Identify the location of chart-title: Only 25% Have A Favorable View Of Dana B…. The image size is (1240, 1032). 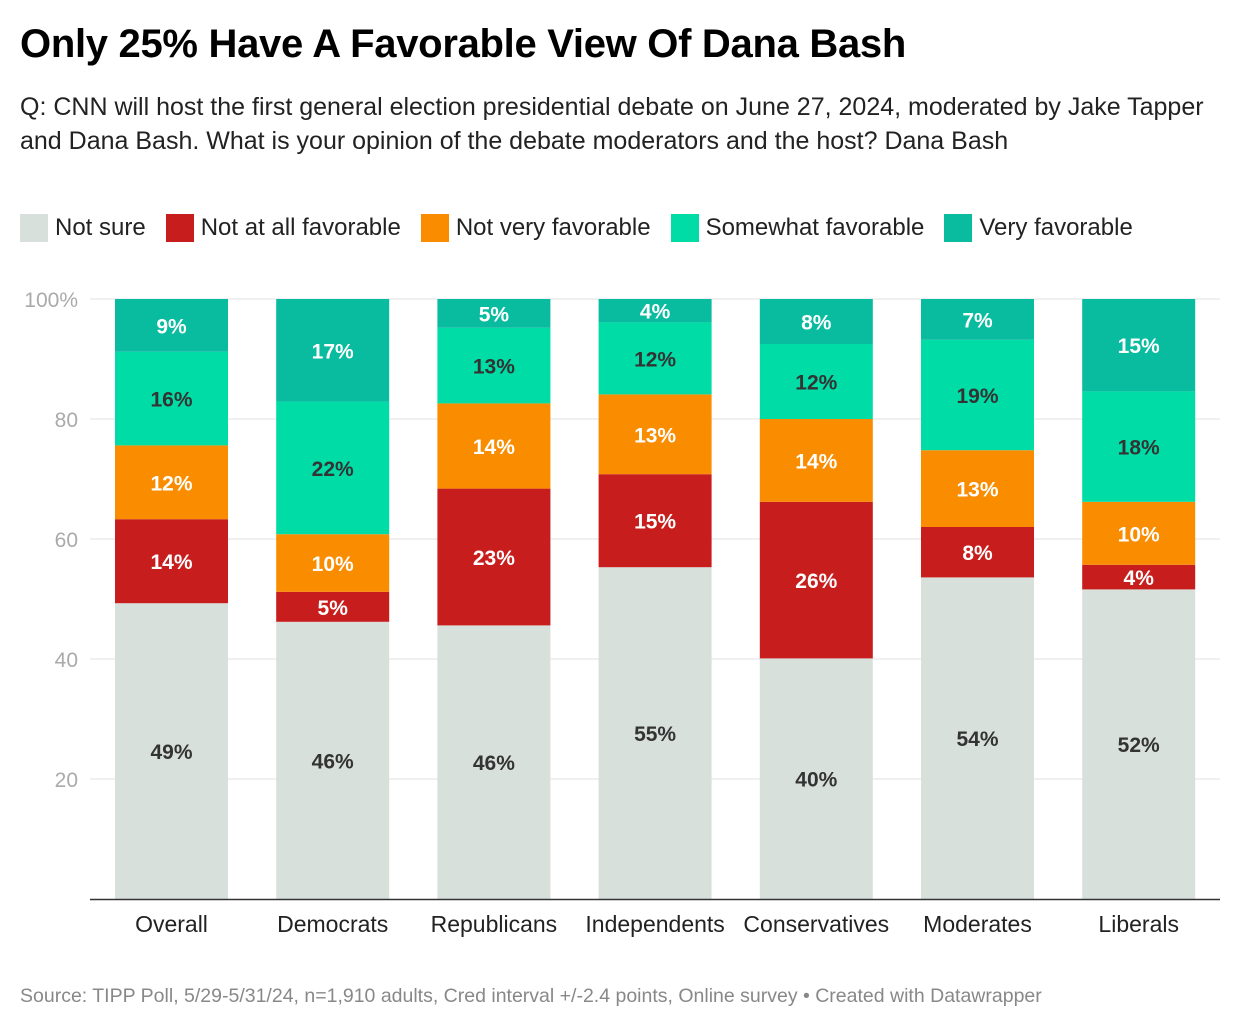
(463, 44).